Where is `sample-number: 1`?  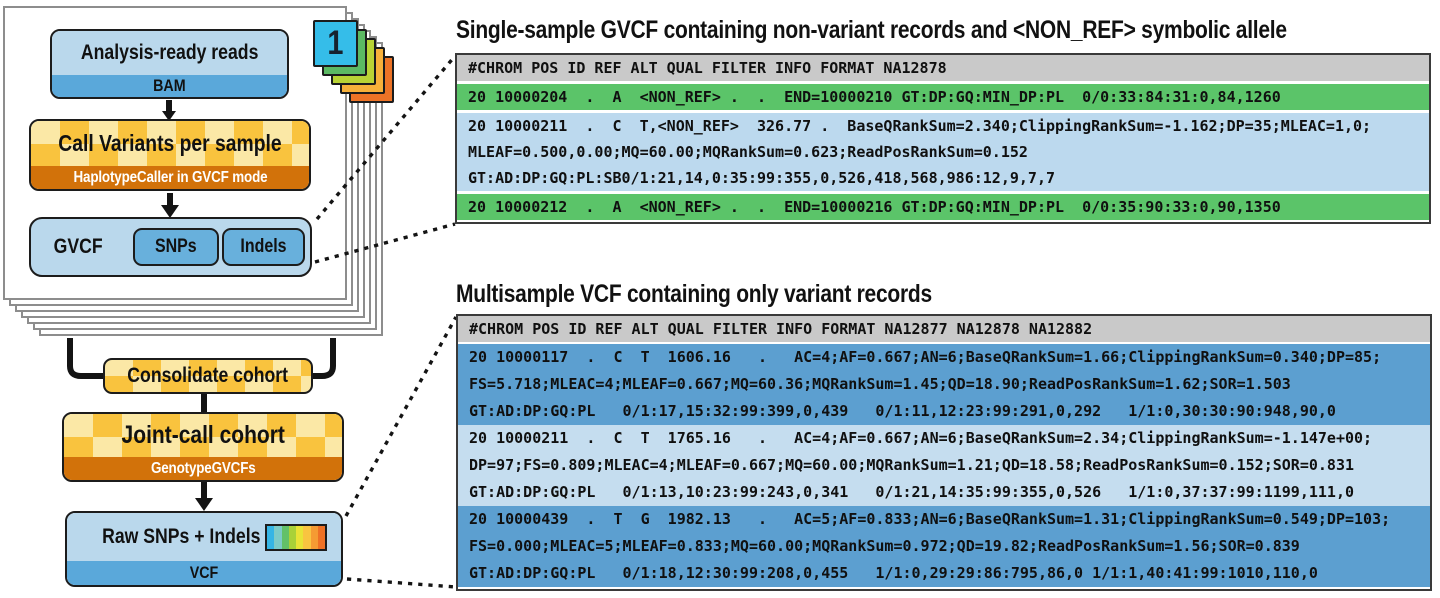 sample-number: 1 is located at coordinates (335, 43).